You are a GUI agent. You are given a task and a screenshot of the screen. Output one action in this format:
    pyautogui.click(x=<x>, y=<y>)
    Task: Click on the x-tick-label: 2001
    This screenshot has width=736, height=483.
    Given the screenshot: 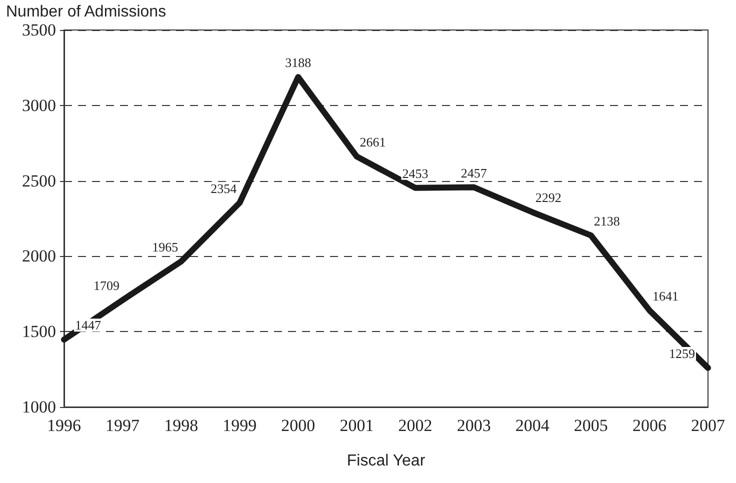 What is the action you would take?
    pyautogui.click(x=357, y=425)
    